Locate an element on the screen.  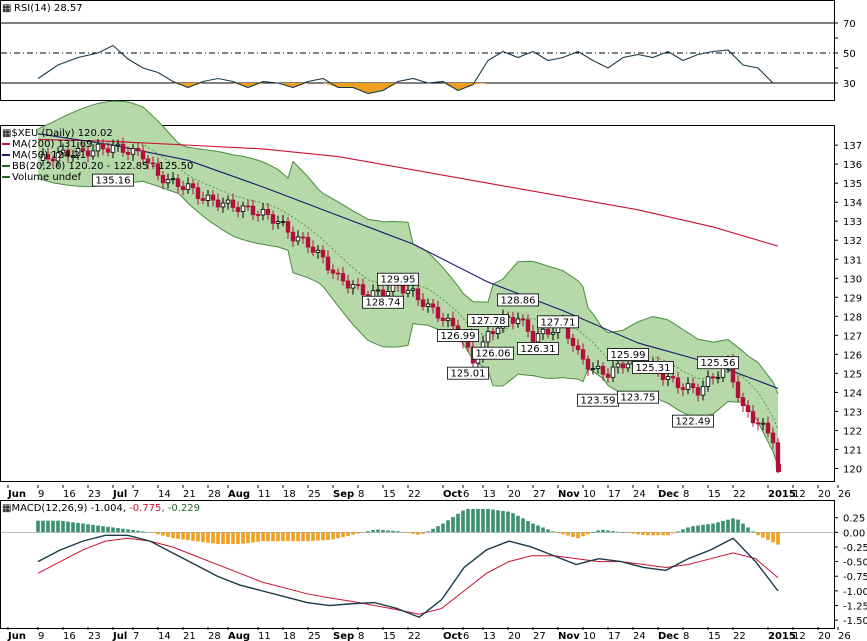
price-x-label: 15 is located at coordinates (714, 494).